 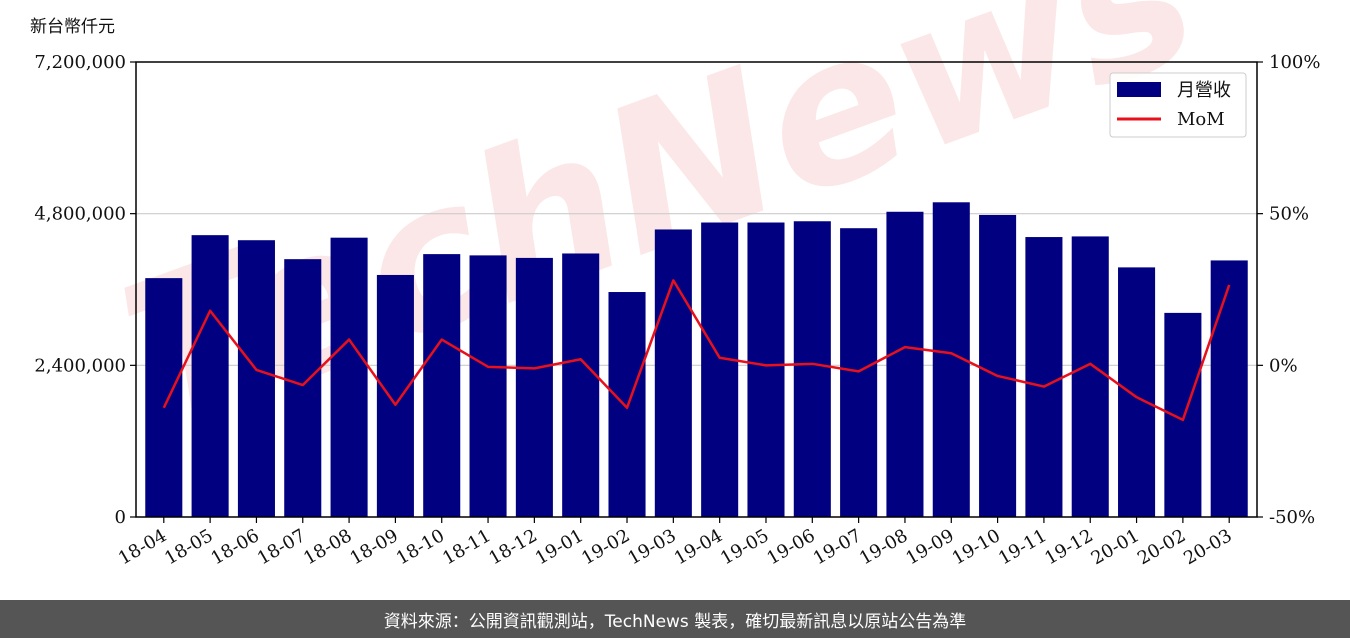 I want to click on legend-label-revenue: 月營收, so click(x=1204, y=90).